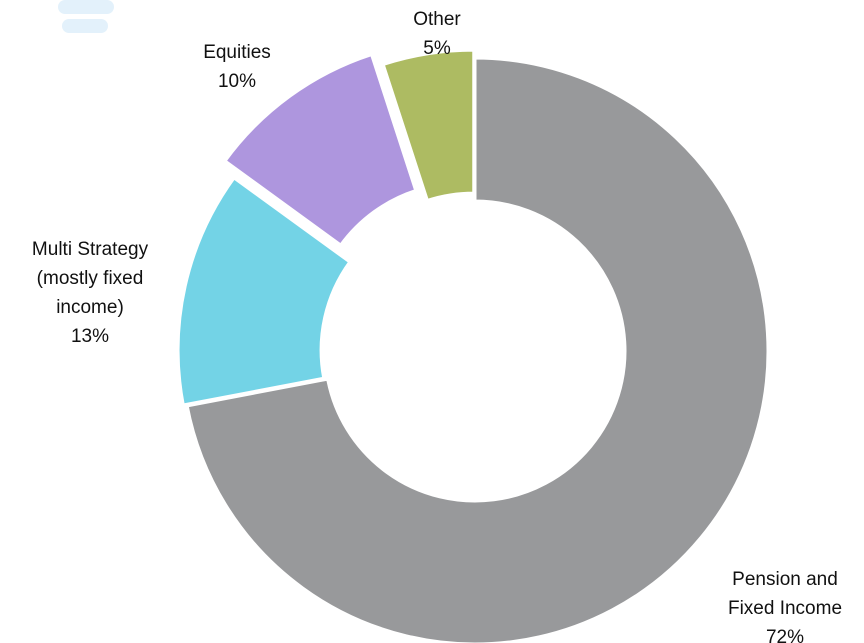 Image resolution: width=864 pixels, height=643 pixels. I want to click on value-label: 10%, so click(237, 81).